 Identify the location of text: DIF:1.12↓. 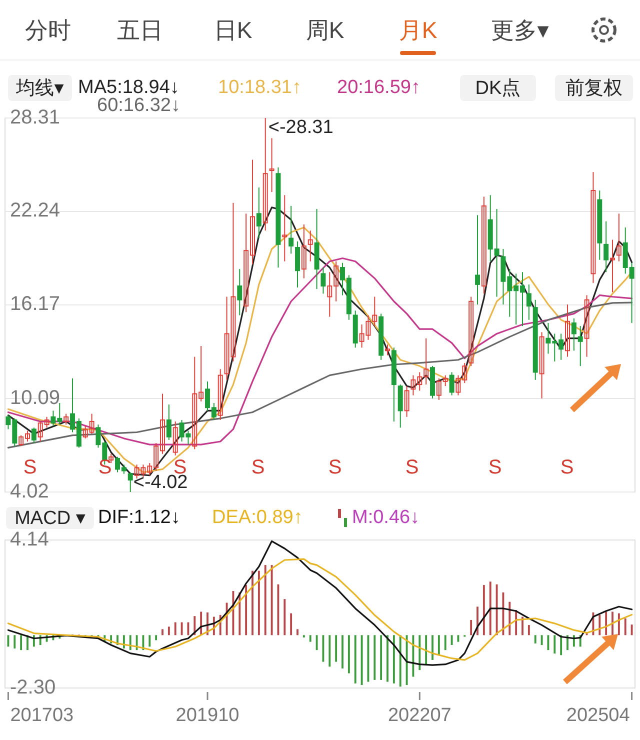
(139, 517).